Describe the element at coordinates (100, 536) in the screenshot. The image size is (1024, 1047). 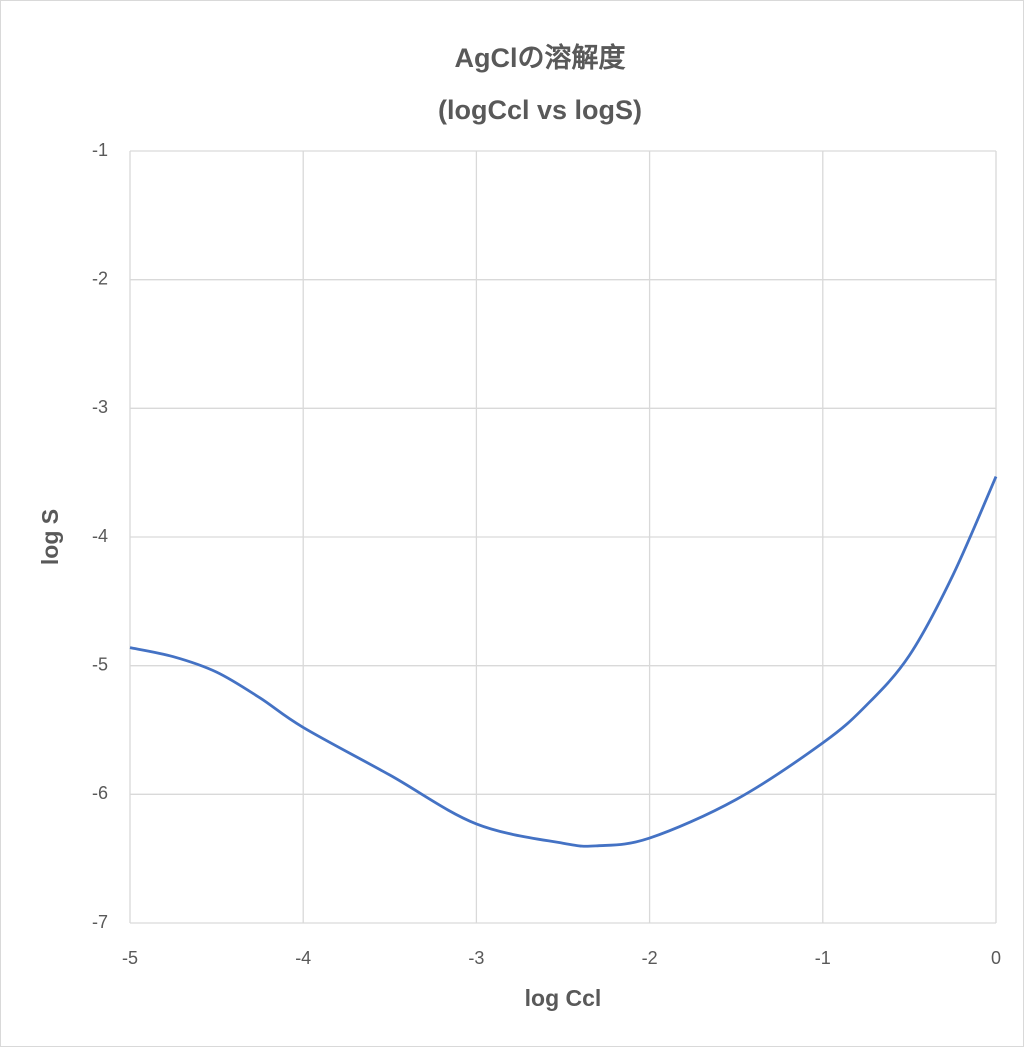
I see `y-tick-label: -4` at that location.